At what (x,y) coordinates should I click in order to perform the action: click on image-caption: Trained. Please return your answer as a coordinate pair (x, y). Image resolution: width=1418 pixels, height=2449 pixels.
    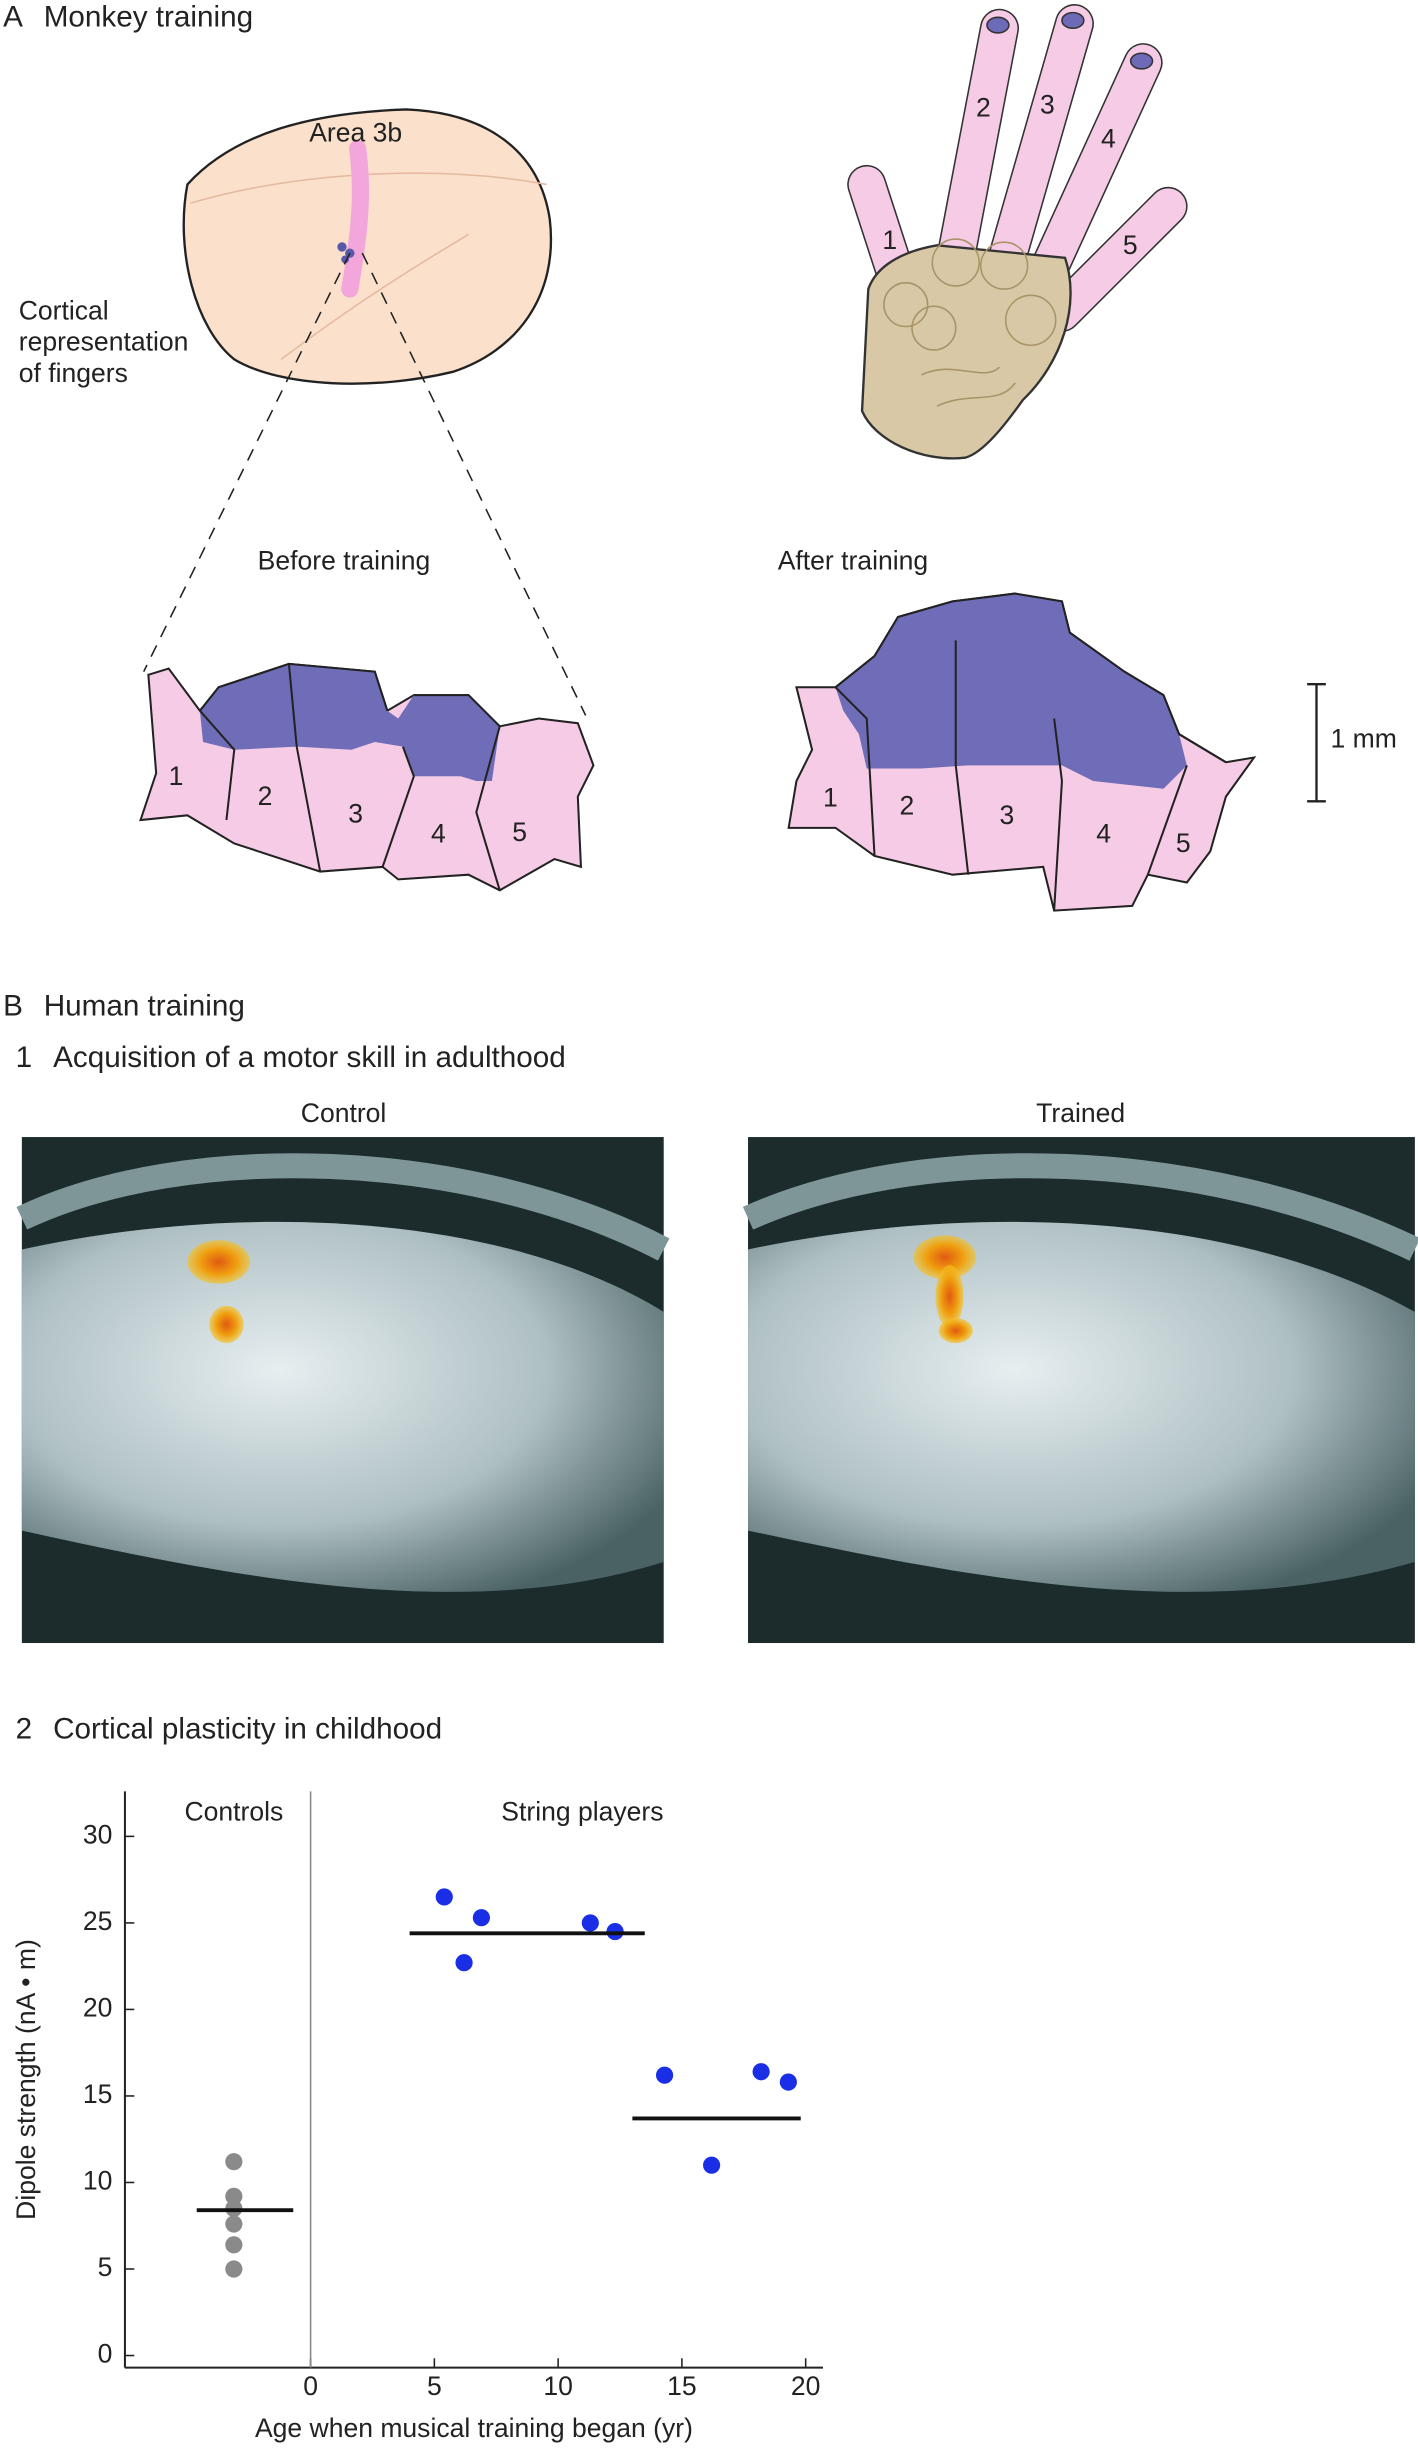
    Looking at the image, I should click on (1080, 1113).